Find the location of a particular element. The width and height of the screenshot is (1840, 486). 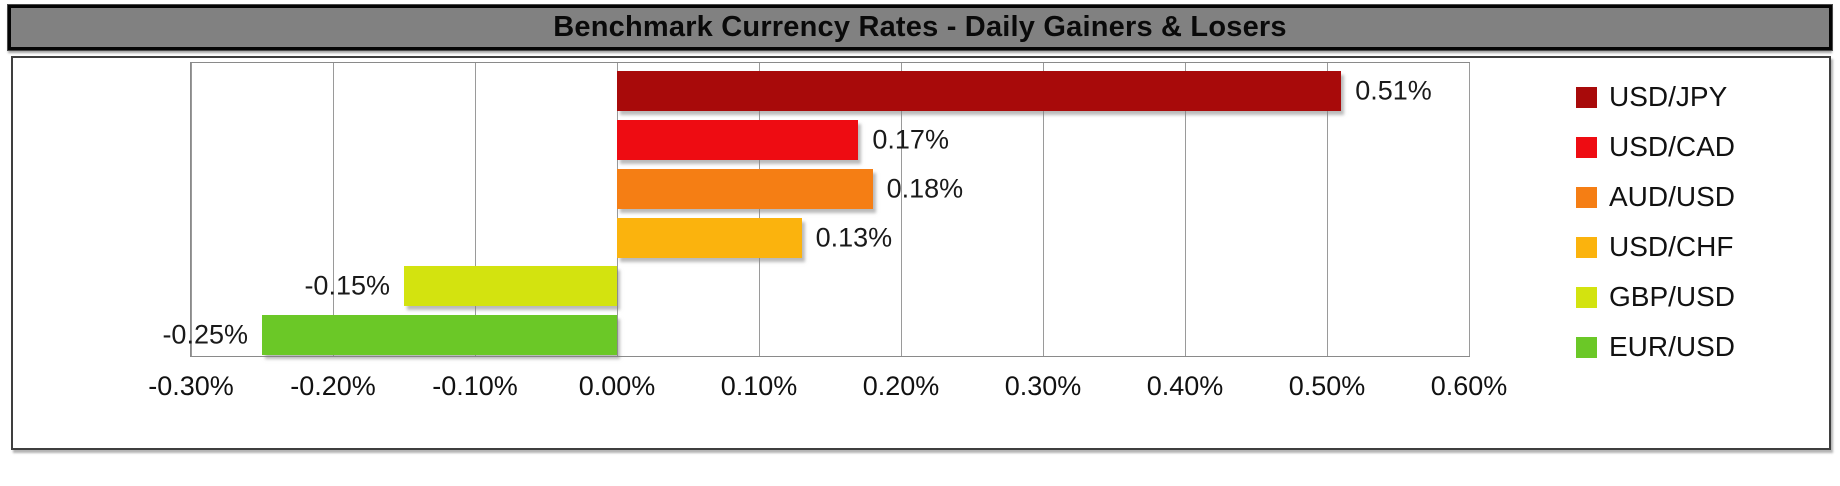

legend-label: GBP/USD is located at coordinates (1672, 296).